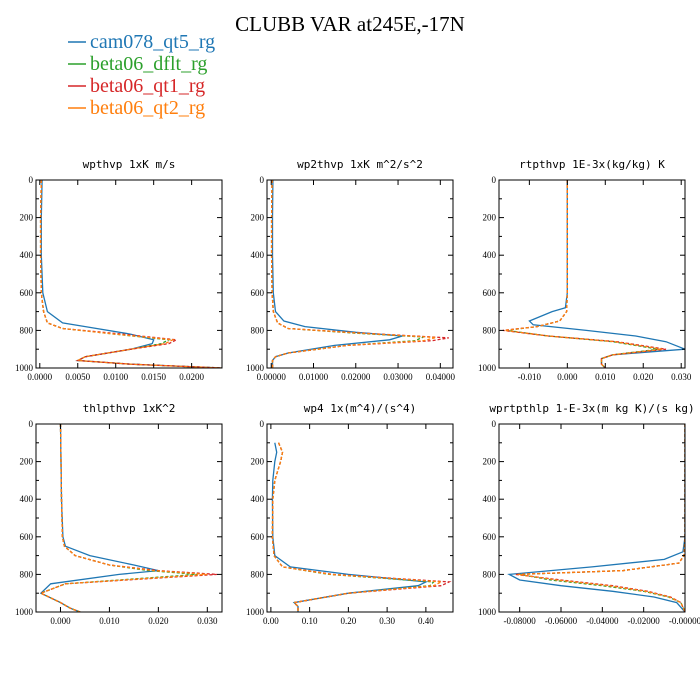 The image size is (700, 700). I want to click on x-tick-label: 0.030, so click(681, 377).